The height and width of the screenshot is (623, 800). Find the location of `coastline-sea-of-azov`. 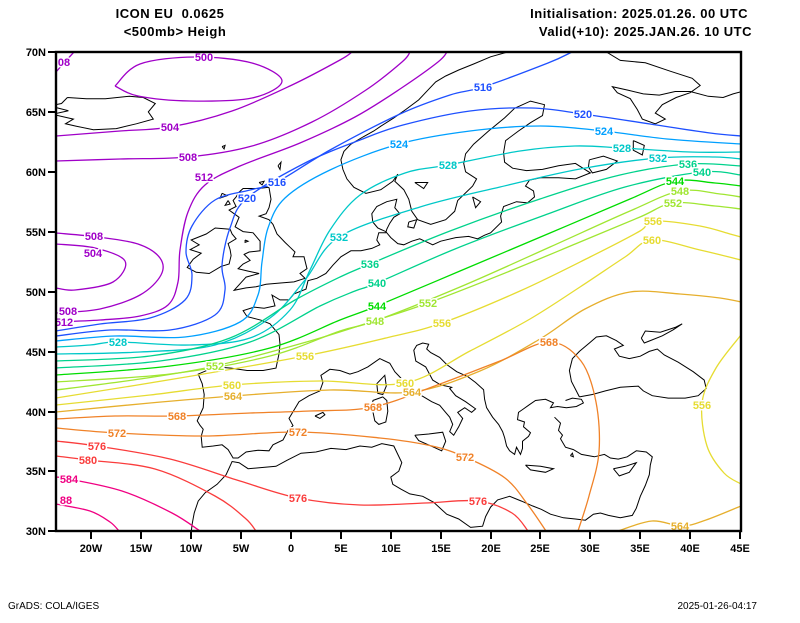

coastline-sea-of-azov is located at coordinates (661, 333).